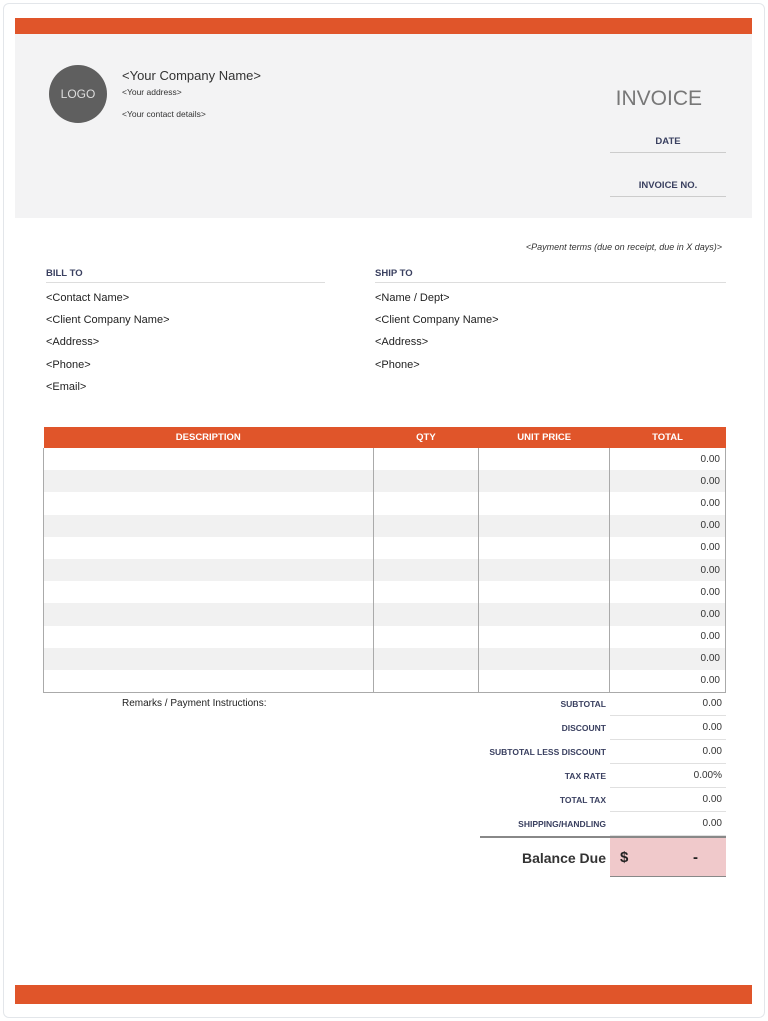 The image size is (768, 1021). What do you see at coordinates (624, 857) in the screenshot?
I see `currency-symbol: $` at bounding box center [624, 857].